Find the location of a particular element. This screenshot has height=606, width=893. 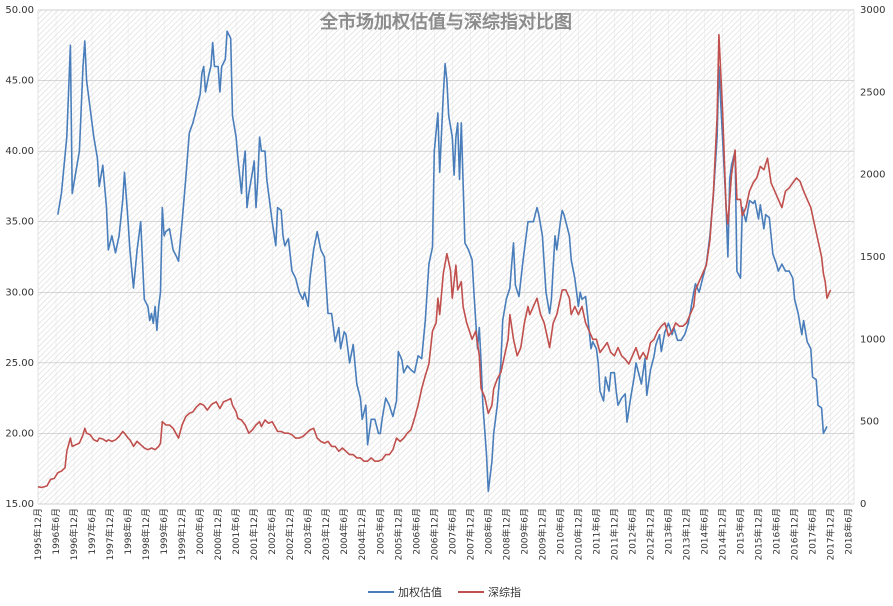

x-tick-label: 2012年6月 is located at coordinates (632, 531).